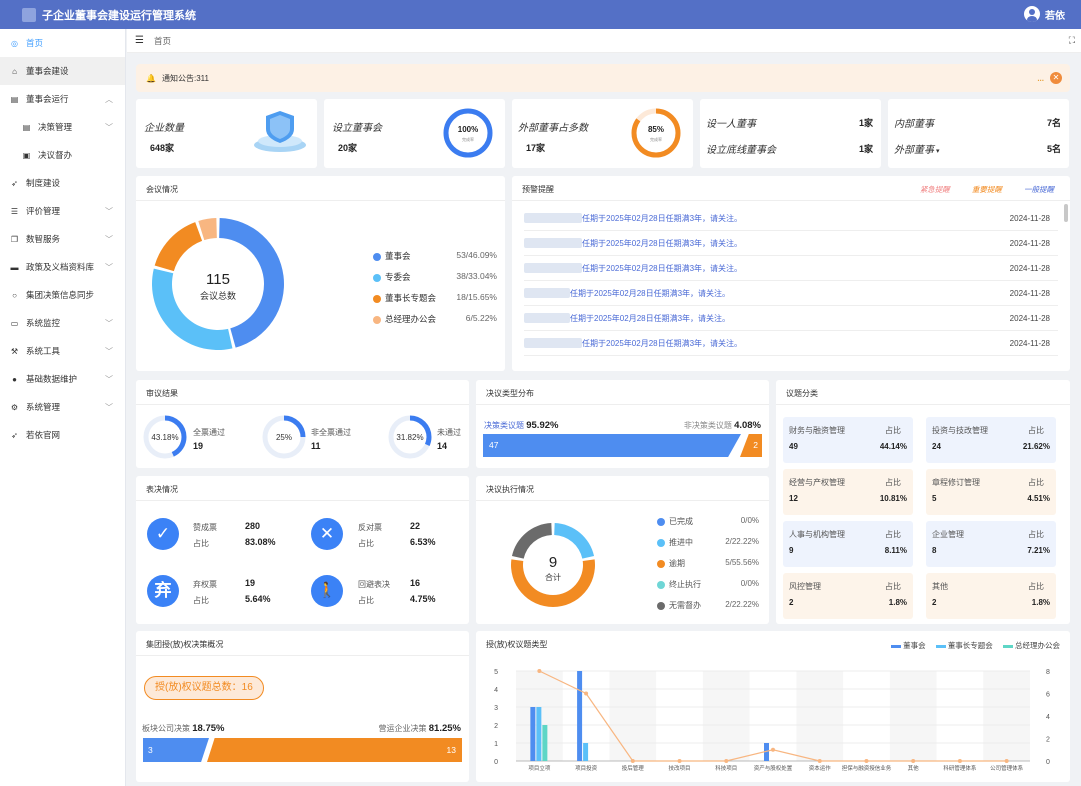 This screenshot has height=786, width=1081. Describe the element at coordinates (766, 752) in the screenshot. I see `bar` at that location.